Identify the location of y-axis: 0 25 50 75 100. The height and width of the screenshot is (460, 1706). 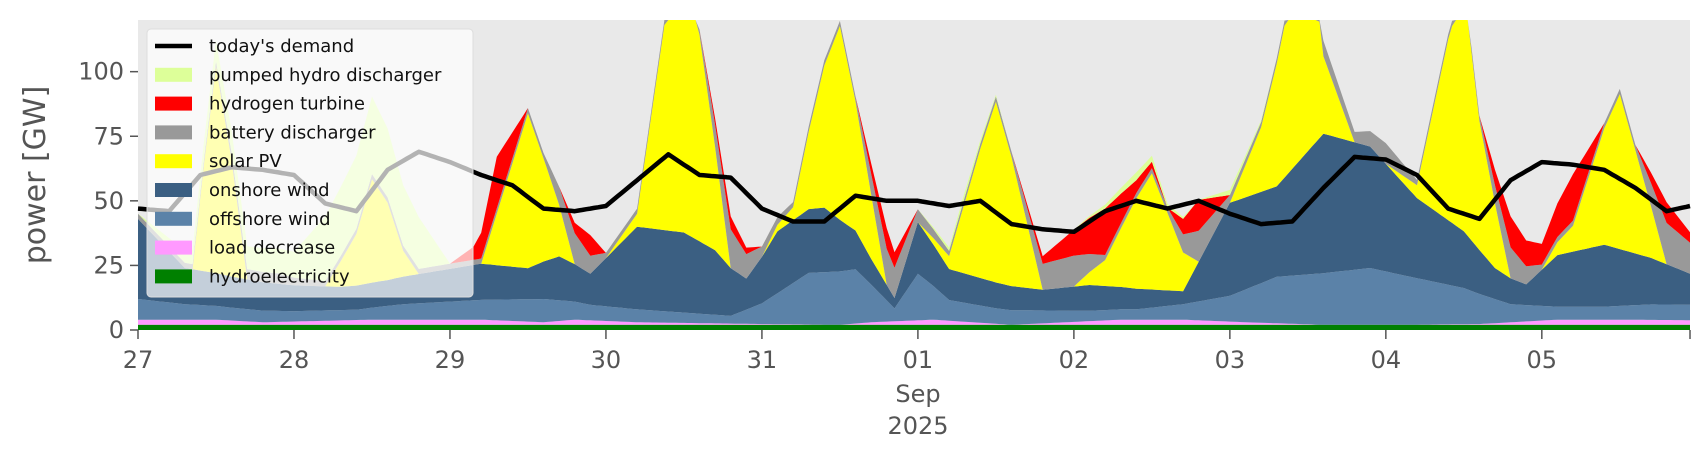
(108, 201).